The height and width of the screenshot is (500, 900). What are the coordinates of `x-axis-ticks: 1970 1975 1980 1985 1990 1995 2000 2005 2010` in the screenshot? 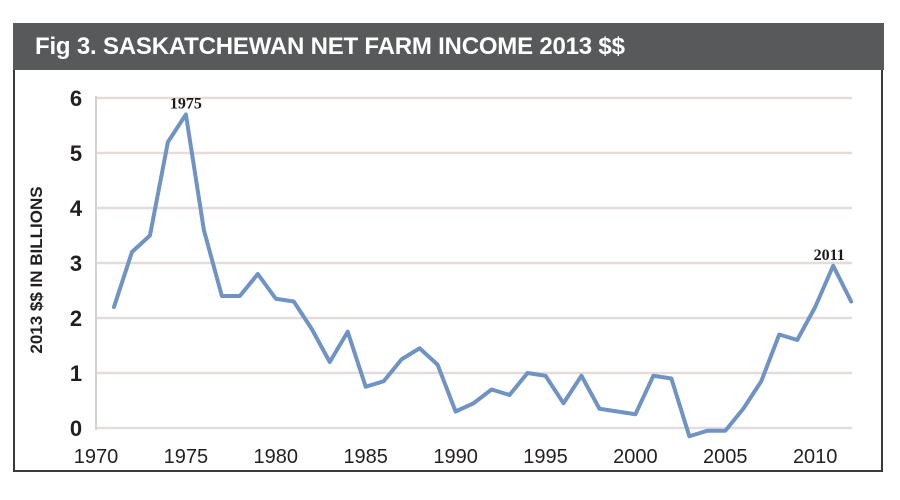 It's located at (456, 457).